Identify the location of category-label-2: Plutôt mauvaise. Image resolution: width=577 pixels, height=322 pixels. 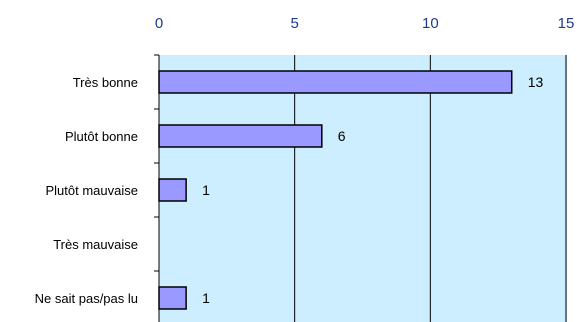
(92, 190).